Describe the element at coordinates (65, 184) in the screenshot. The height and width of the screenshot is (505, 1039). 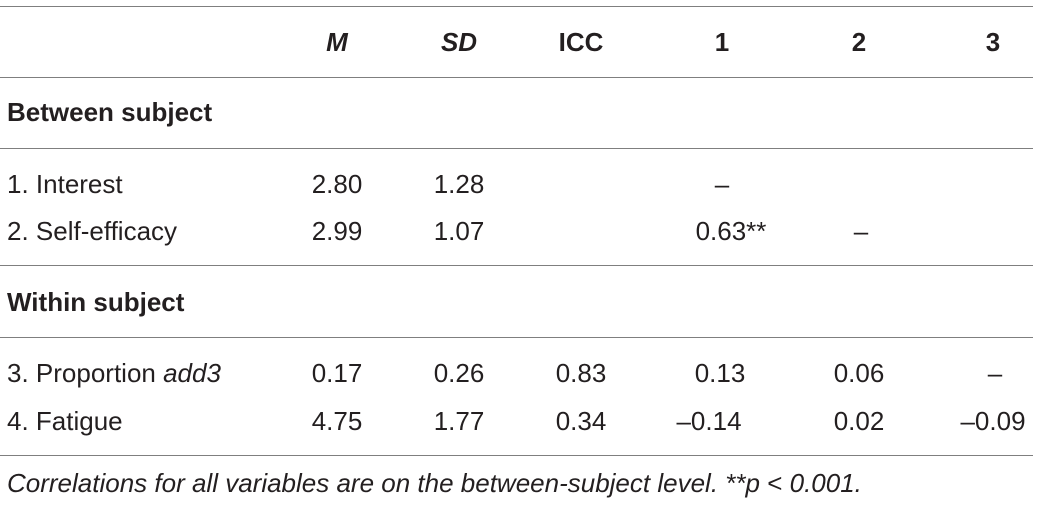
I see `row-label-interest: 1. Interest` at that location.